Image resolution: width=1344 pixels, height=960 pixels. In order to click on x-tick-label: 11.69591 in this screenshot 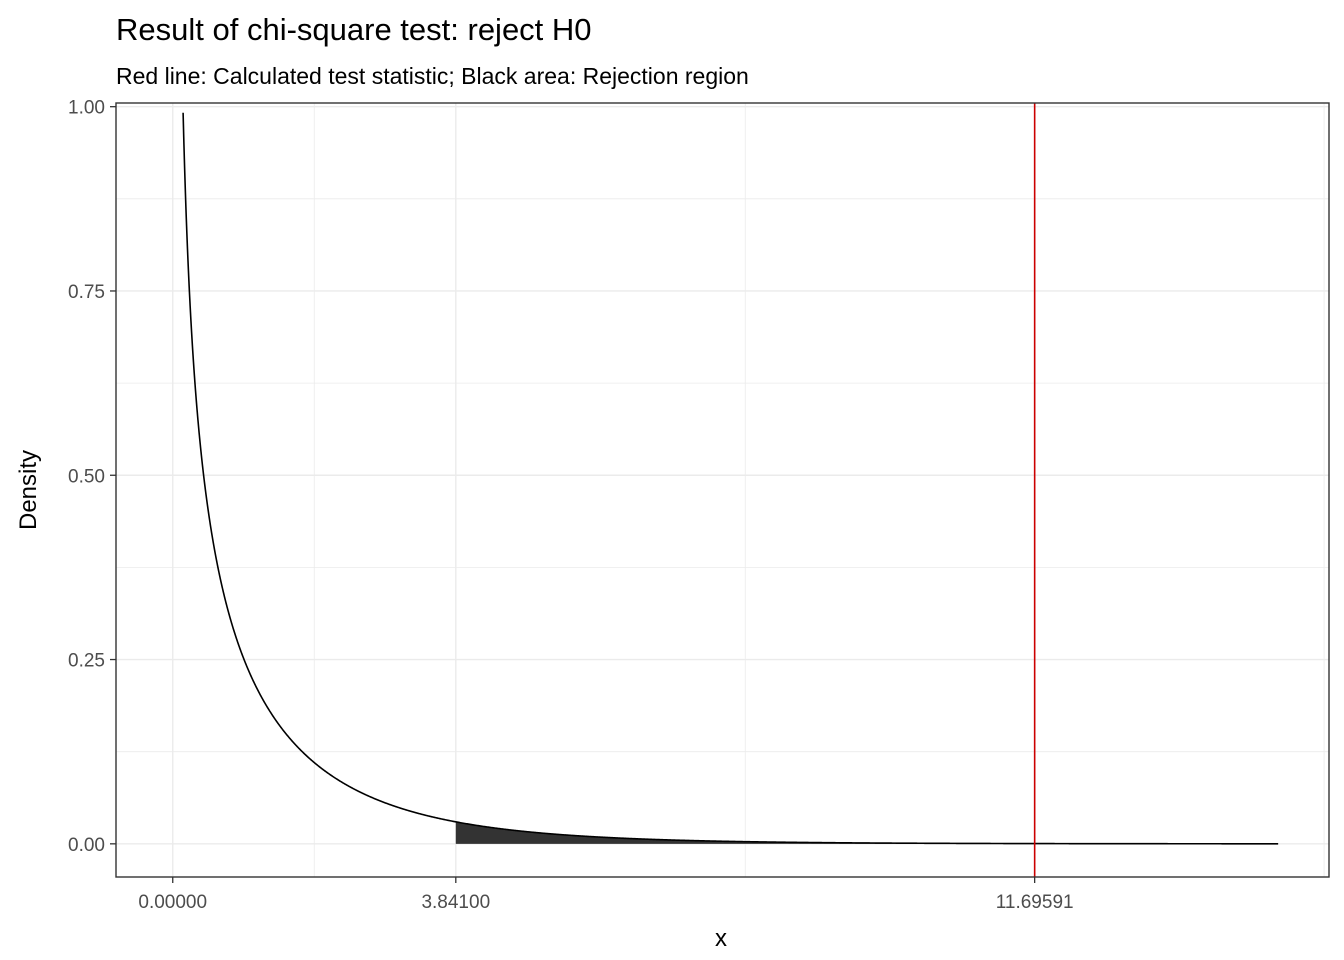, I will do `click(1035, 902)`.